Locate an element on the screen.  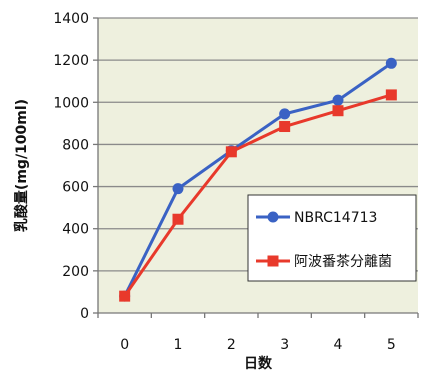
legend: NBRC14713 阿波番茶分離菌 is located at coordinates (332, 238).